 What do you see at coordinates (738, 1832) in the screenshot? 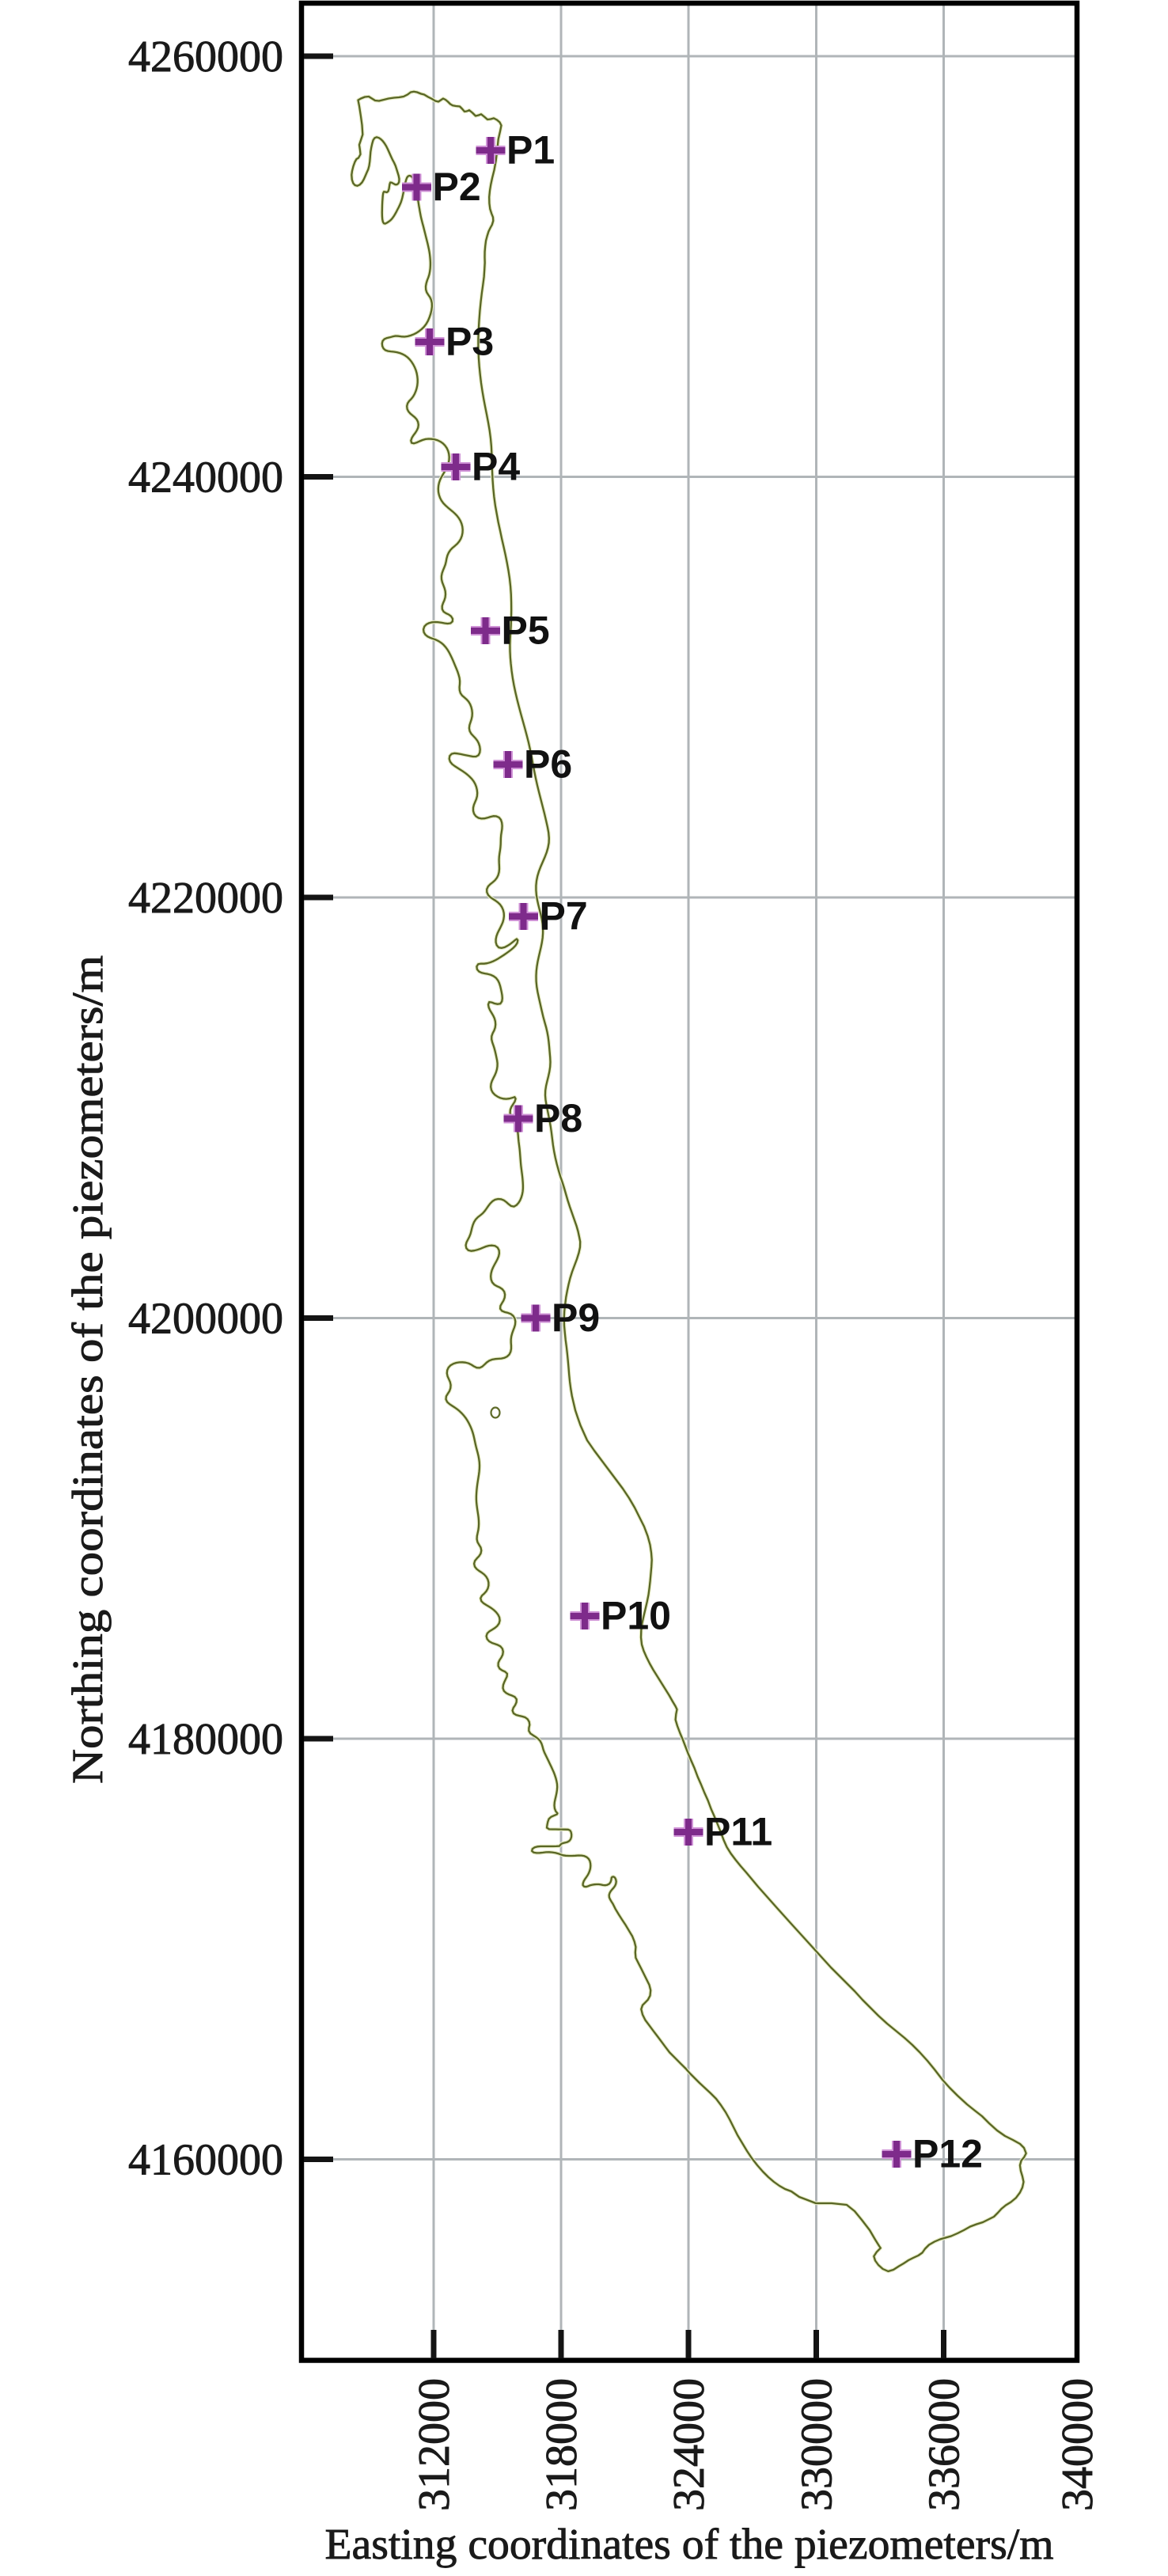
I see `svg-text: P11` at bounding box center [738, 1832].